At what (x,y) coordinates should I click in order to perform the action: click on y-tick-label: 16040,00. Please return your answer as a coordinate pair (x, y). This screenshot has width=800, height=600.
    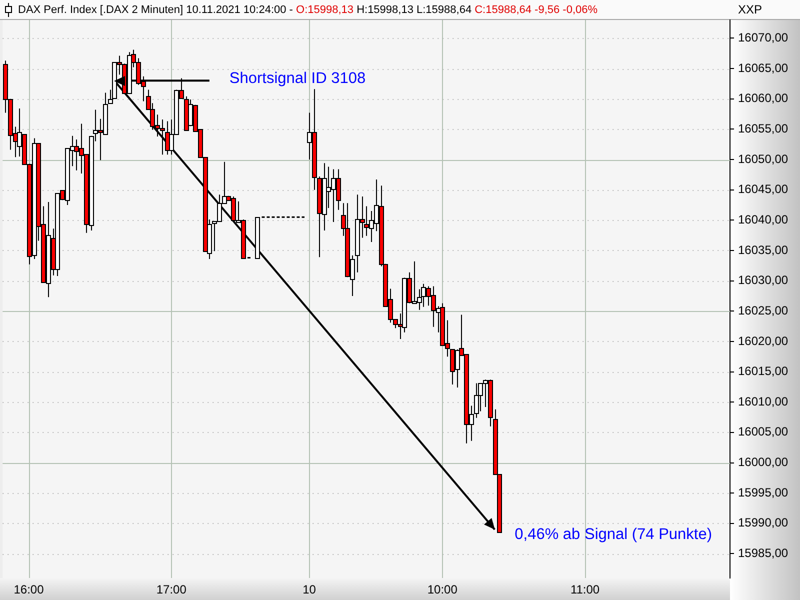
    Looking at the image, I should click on (763, 219).